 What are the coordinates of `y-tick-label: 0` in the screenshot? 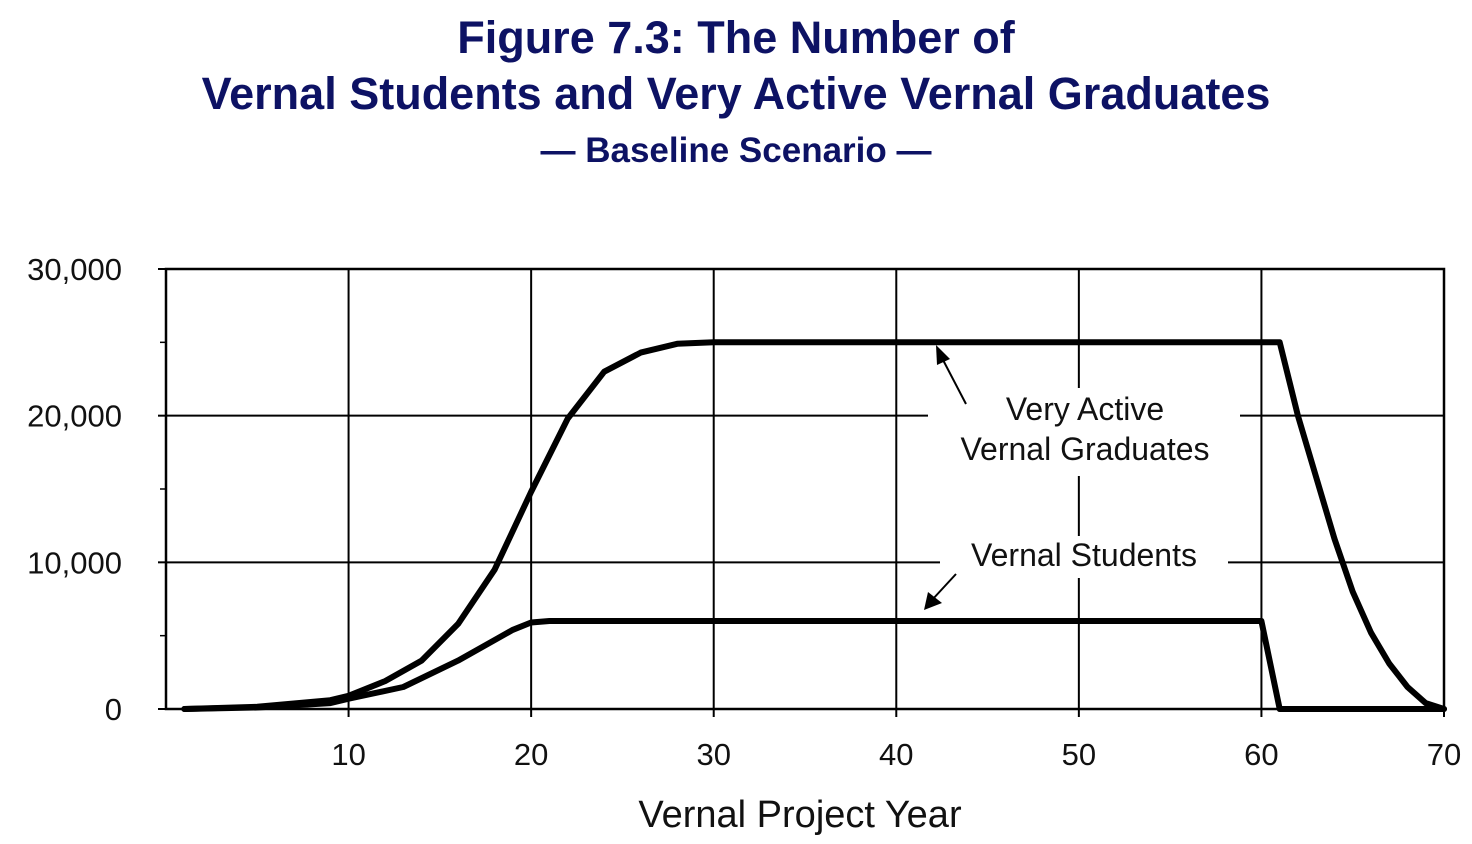 It's located at (113, 709).